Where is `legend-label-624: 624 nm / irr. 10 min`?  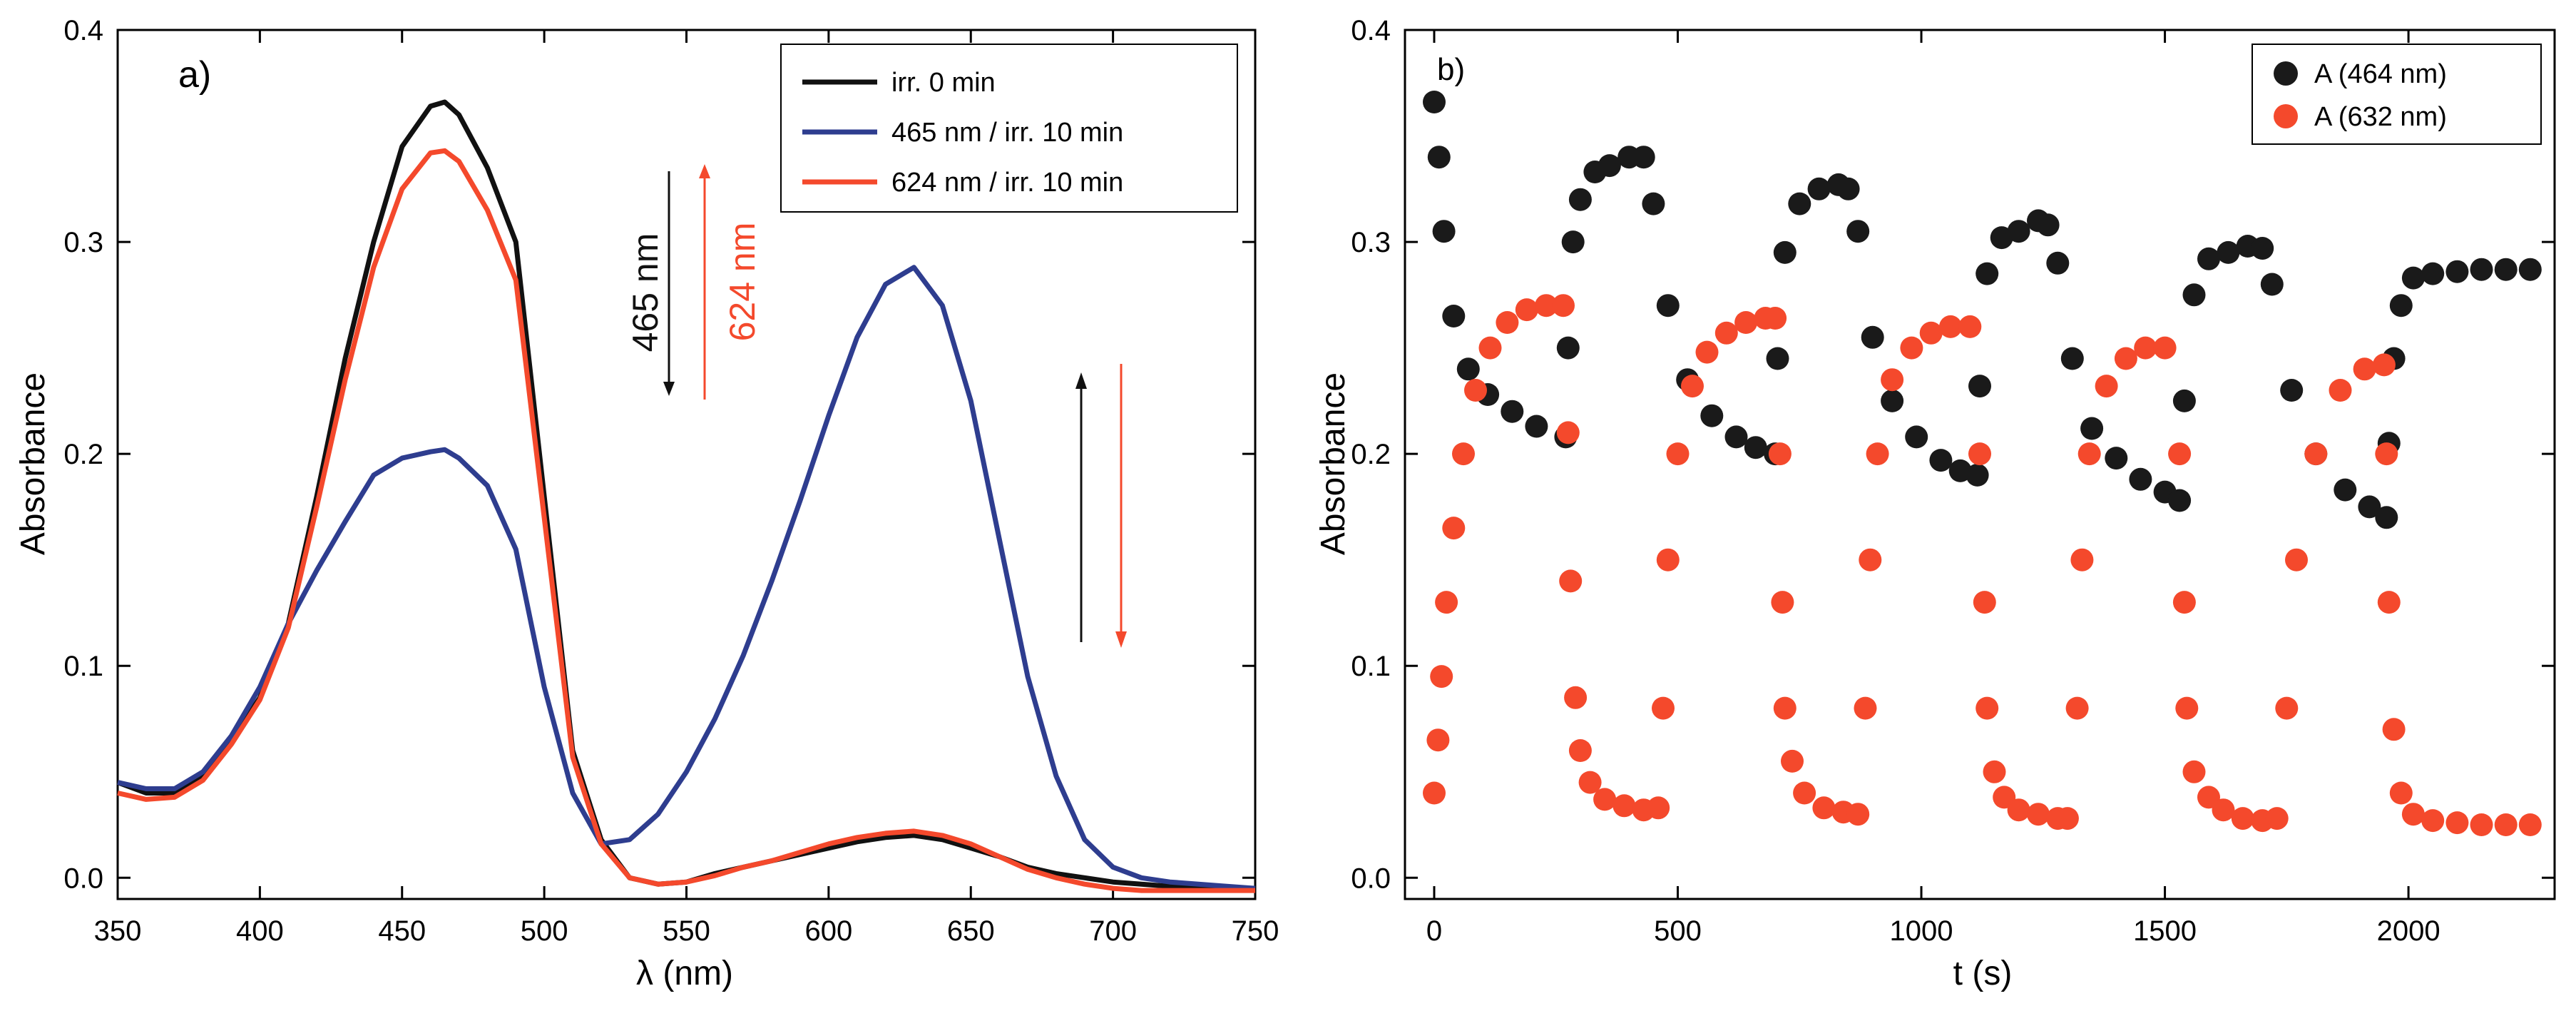
legend-label-624: 624 nm / irr. 10 min is located at coordinates (1007, 183).